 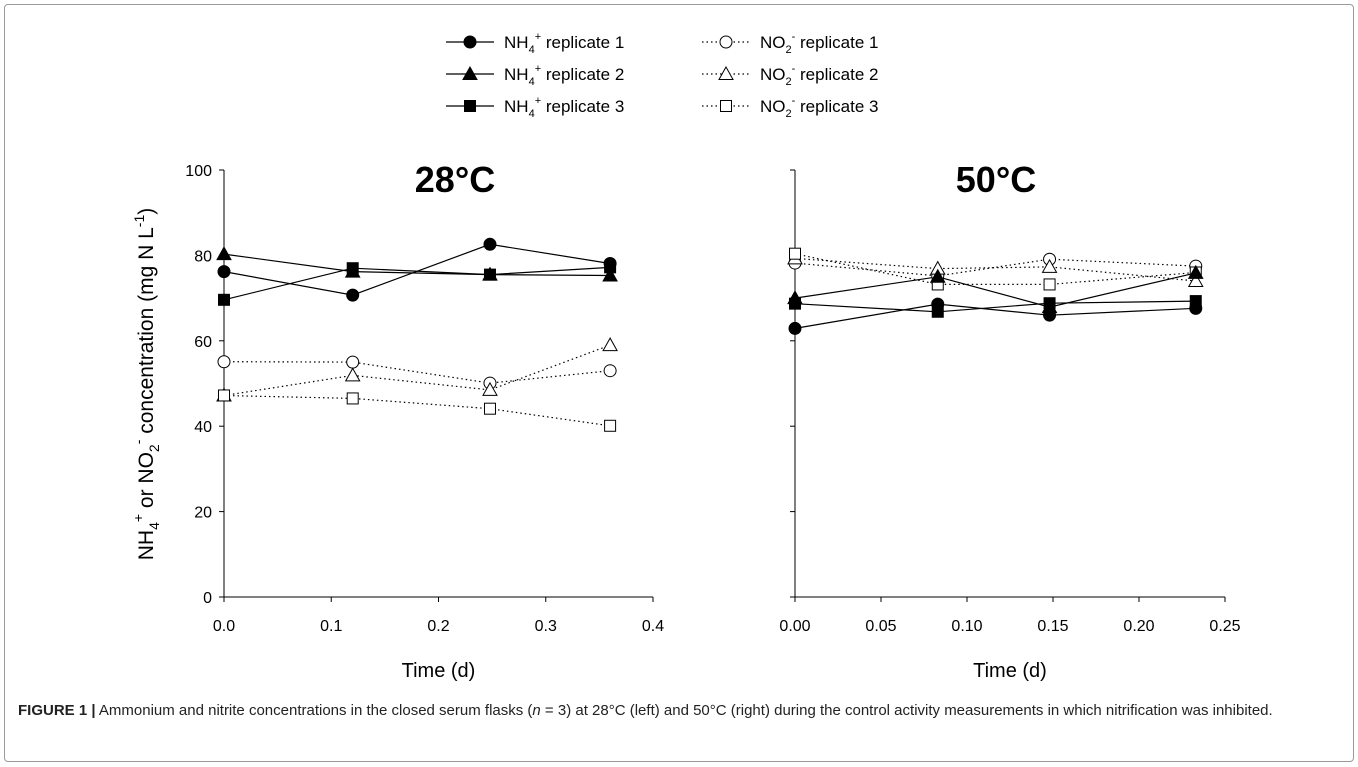 I want to click on y-tick-label: 60, so click(x=203, y=342).